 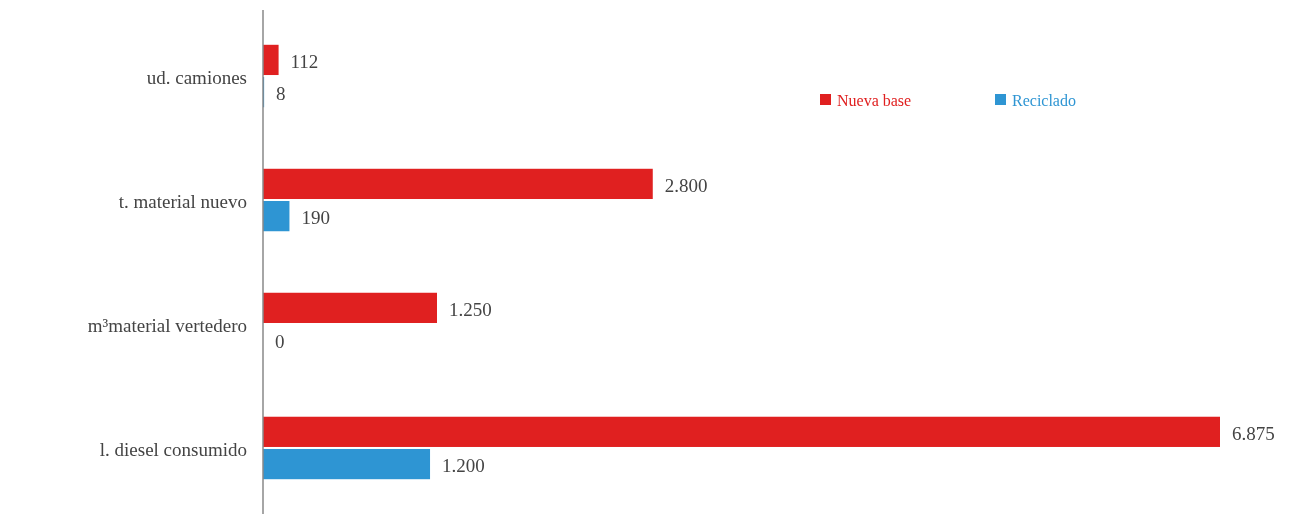 What do you see at coordinates (167, 325) in the screenshot?
I see `y-tick-label: m³material vertedero` at bounding box center [167, 325].